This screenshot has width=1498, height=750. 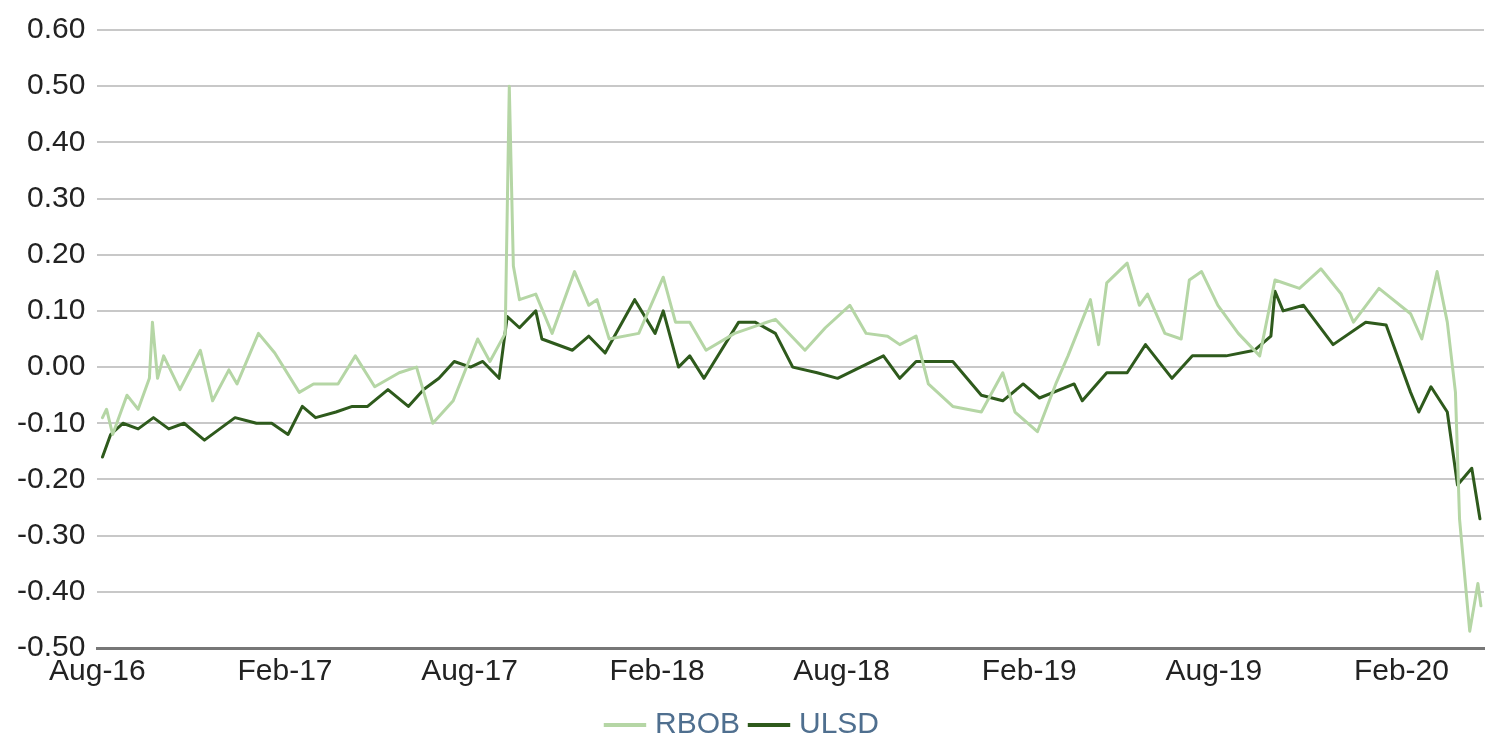 I want to click on x-tick-label: Feb-20, so click(x=1401, y=670).